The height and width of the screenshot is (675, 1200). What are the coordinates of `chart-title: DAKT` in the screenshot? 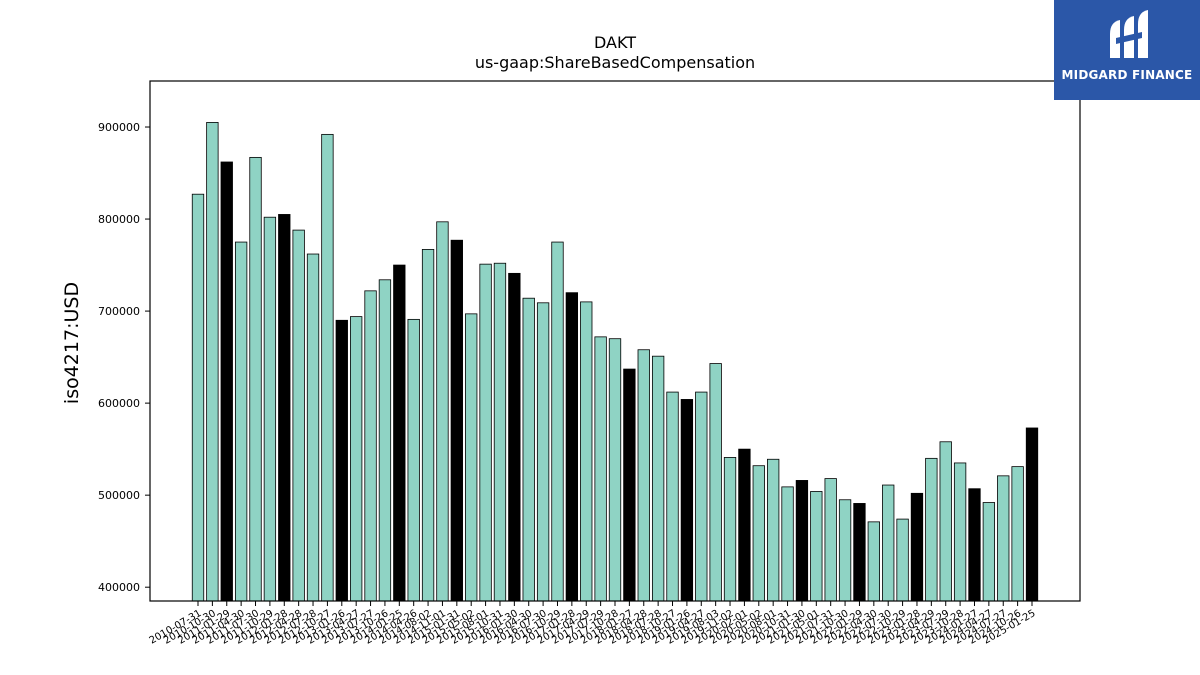 It's located at (615, 42).